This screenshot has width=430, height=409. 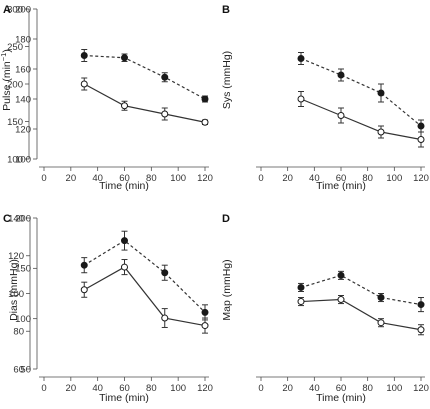 What do you see at coordinates (16, 218) in the screenshot?
I see `y-tick-label-c: 140` at bounding box center [16, 218].